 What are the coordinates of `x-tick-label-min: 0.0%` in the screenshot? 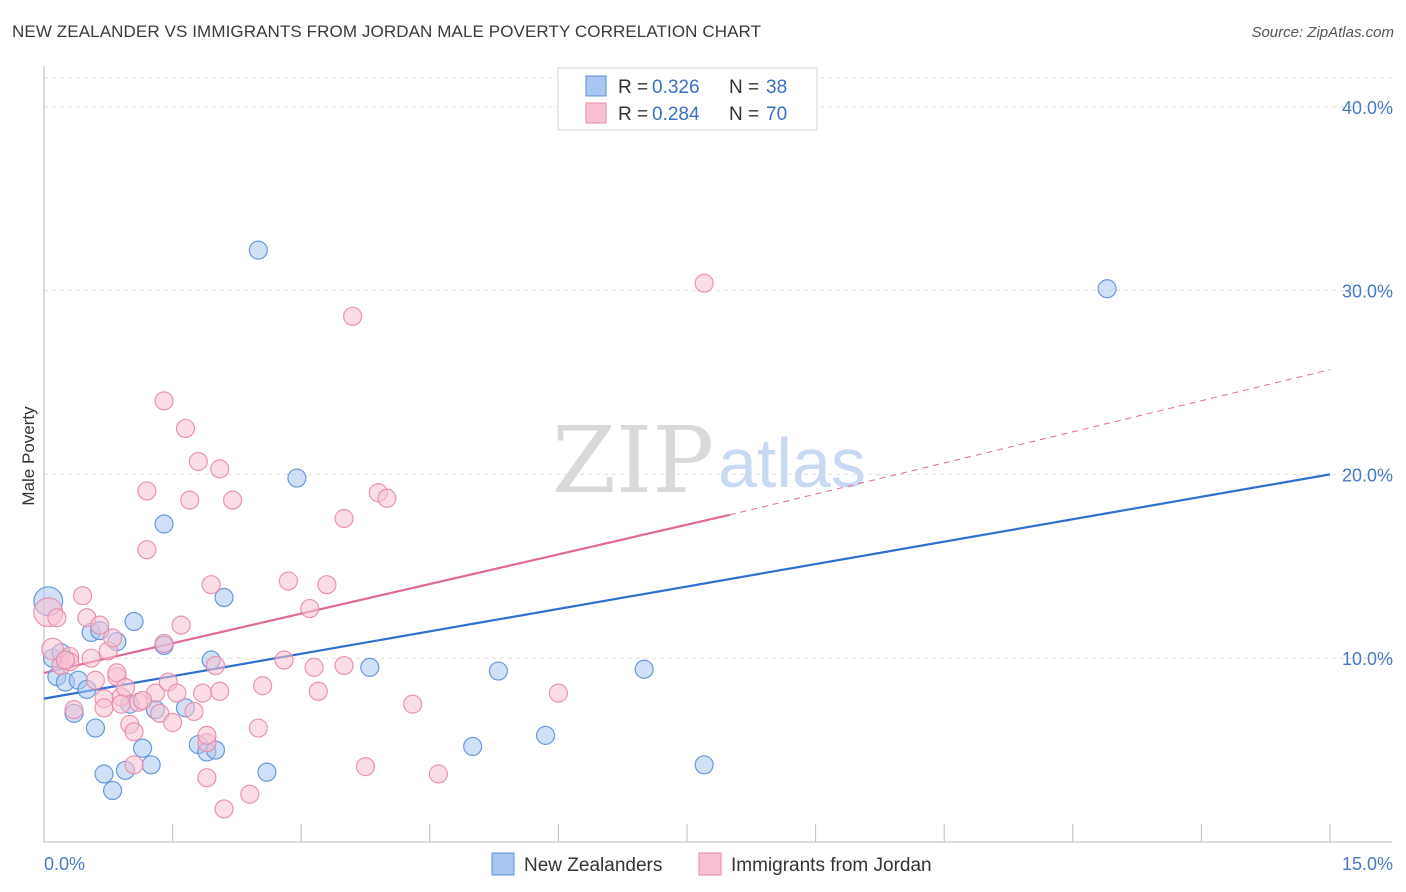 It's located at (64, 864).